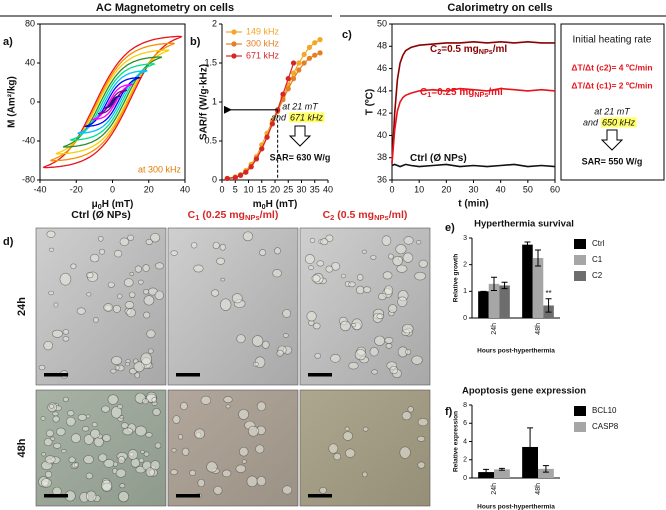 The image size is (666, 510). Describe the element at coordinates (233, 448) in the screenshot. I see `micrograph-image` at that location.